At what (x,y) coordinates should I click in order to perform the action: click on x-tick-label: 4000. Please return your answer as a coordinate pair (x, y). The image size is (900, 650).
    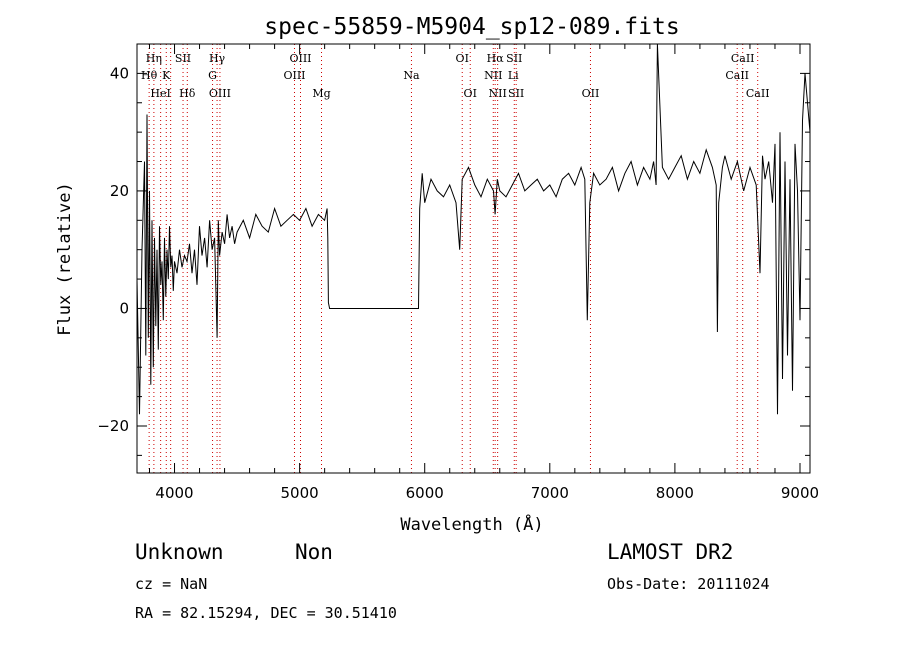
    Looking at the image, I should click on (174, 493).